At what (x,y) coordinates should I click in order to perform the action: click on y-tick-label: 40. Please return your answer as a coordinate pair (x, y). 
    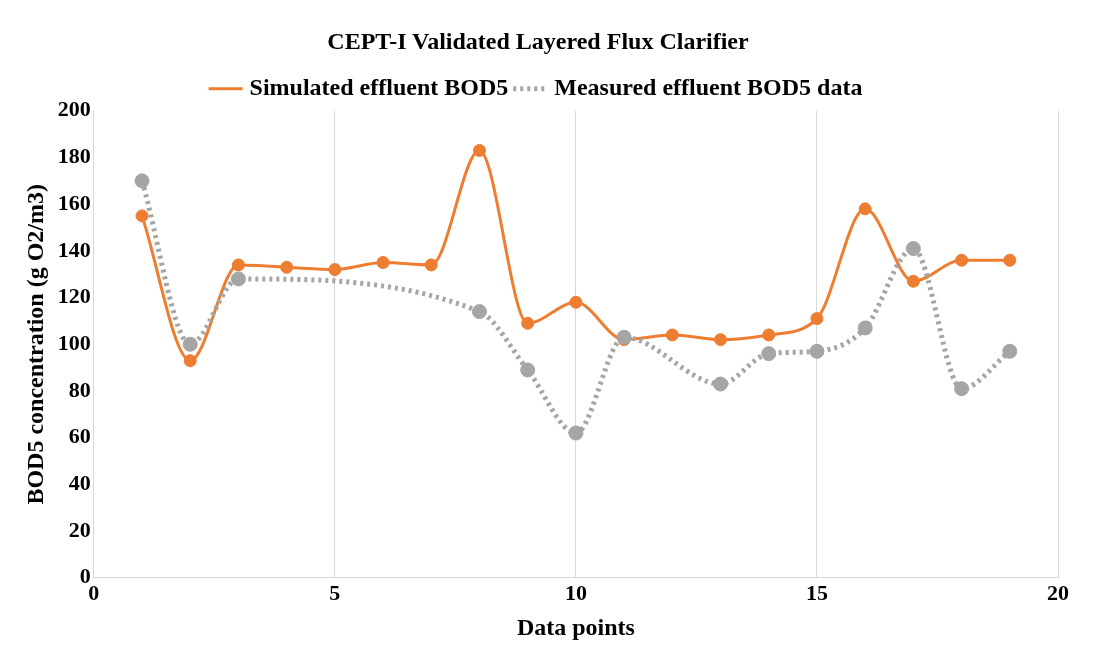
    Looking at the image, I should click on (79, 483).